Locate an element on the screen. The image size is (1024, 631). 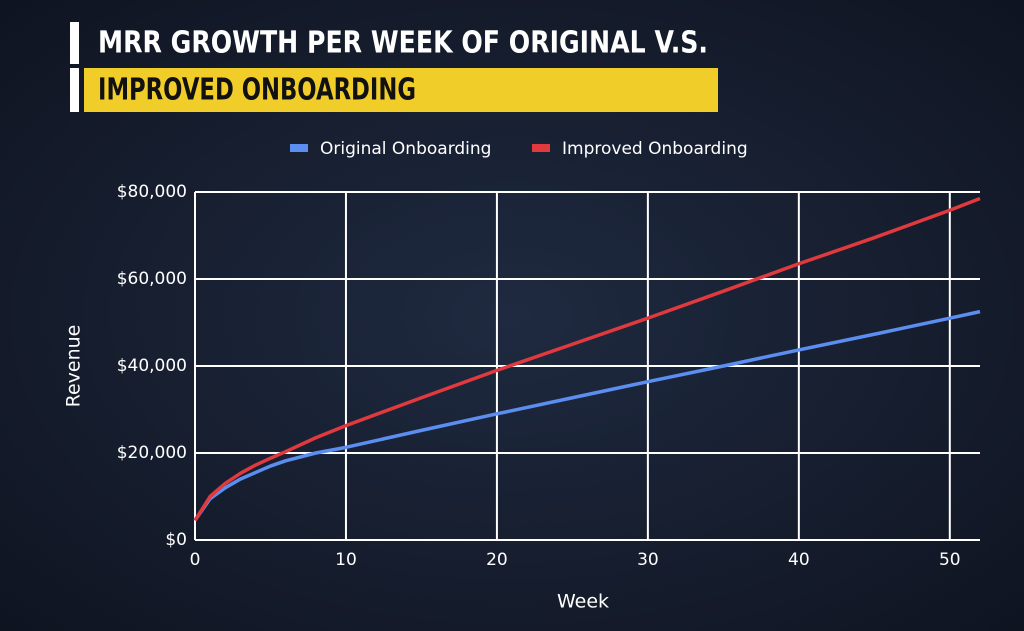
title-highlight is located at coordinates (401, 90).